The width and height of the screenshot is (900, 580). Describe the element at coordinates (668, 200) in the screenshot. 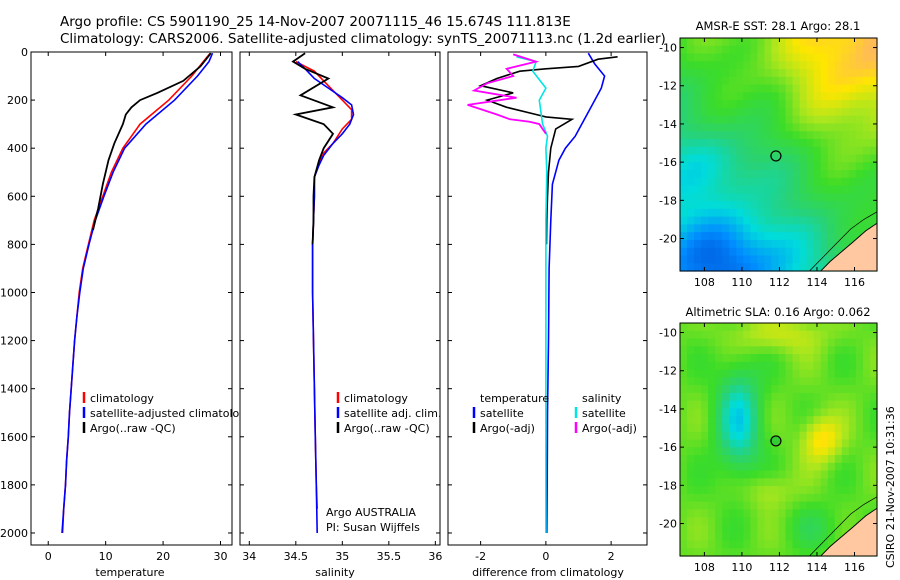

I see `y-tick-label: -18` at that location.